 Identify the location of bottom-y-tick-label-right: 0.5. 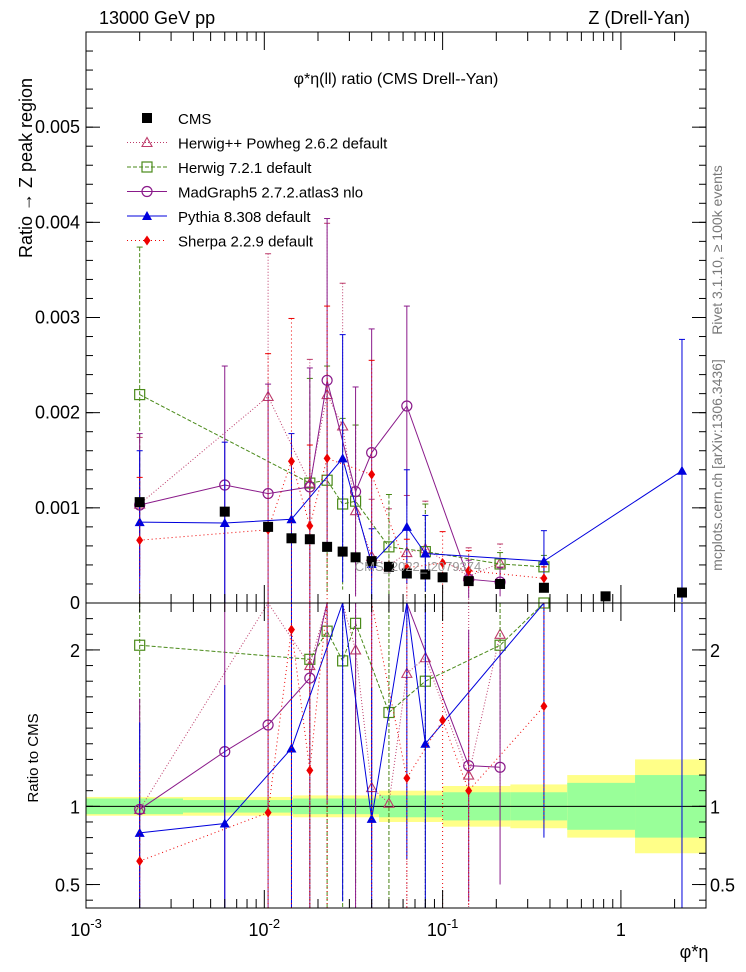
(722, 886).